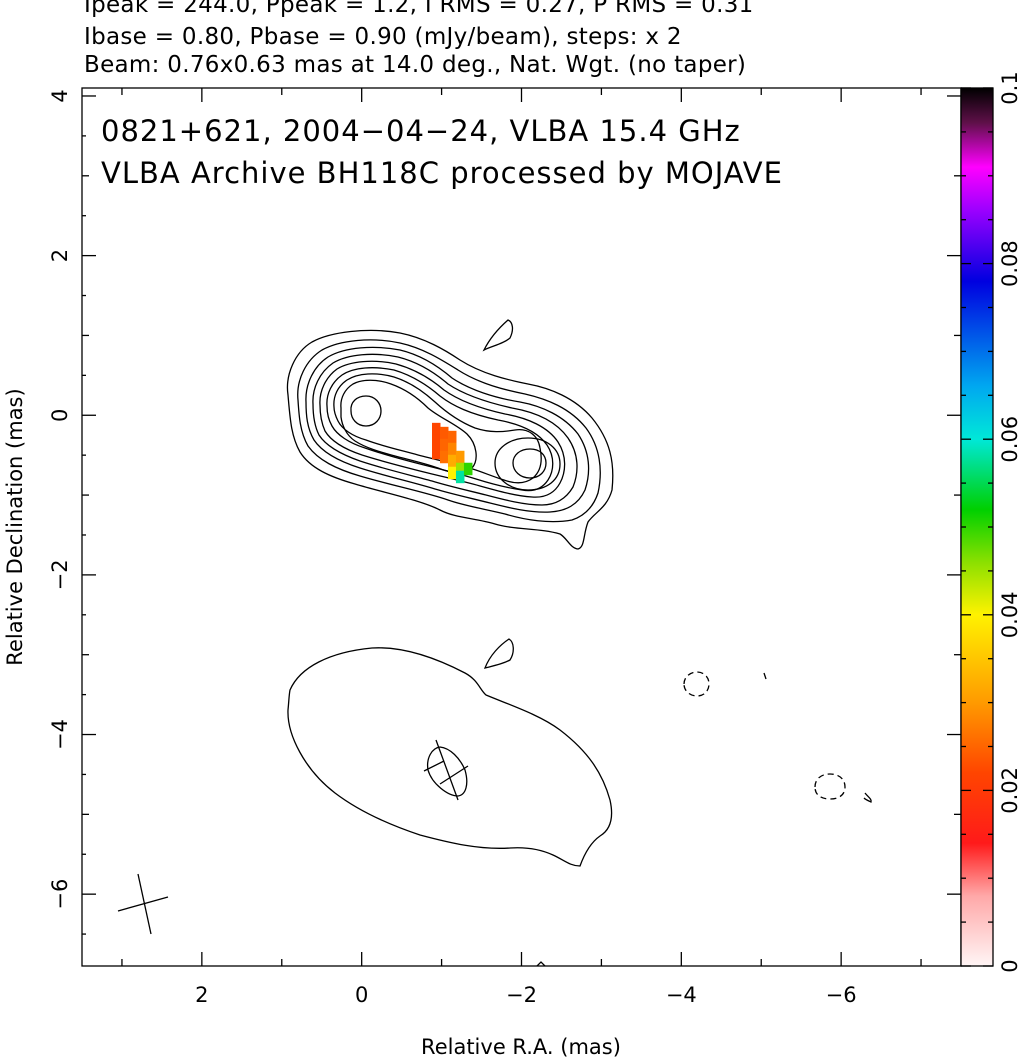 The image size is (1021, 1060). What do you see at coordinates (1009, 790) in the screenshot?
I see `colorbar-tick-label: 0.02` at bounding box center [1009, 790].